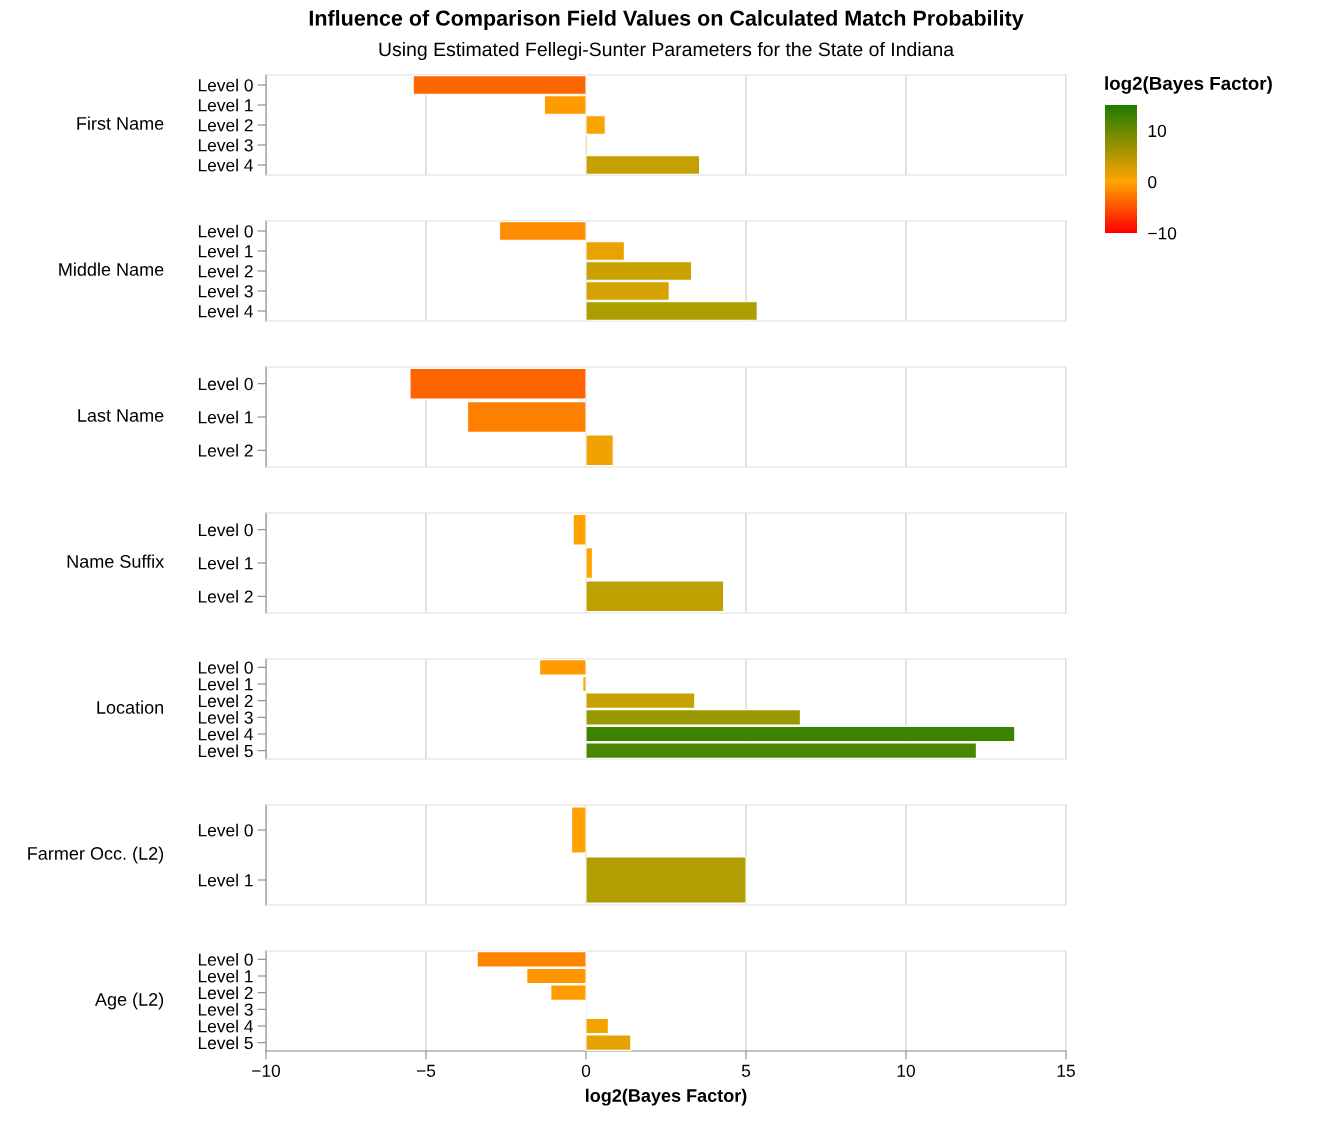 This screenshot has height=1123, width=1321. What do you see at coordinates (115, 561) in the screenshot?
I see `y-axis-title: Name Suffix` at bounding box center [115, 561].